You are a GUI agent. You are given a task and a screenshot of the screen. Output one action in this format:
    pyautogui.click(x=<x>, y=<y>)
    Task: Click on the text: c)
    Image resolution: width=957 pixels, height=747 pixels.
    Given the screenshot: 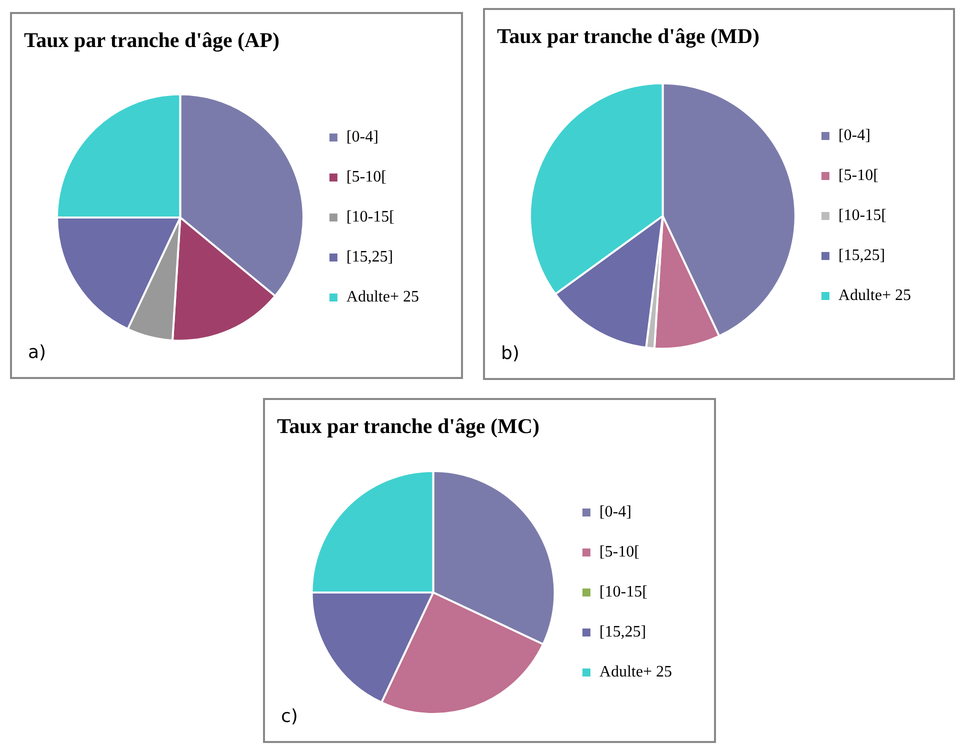 What is the action you would take?
    pyautogui.click(x=289, y=716)
    